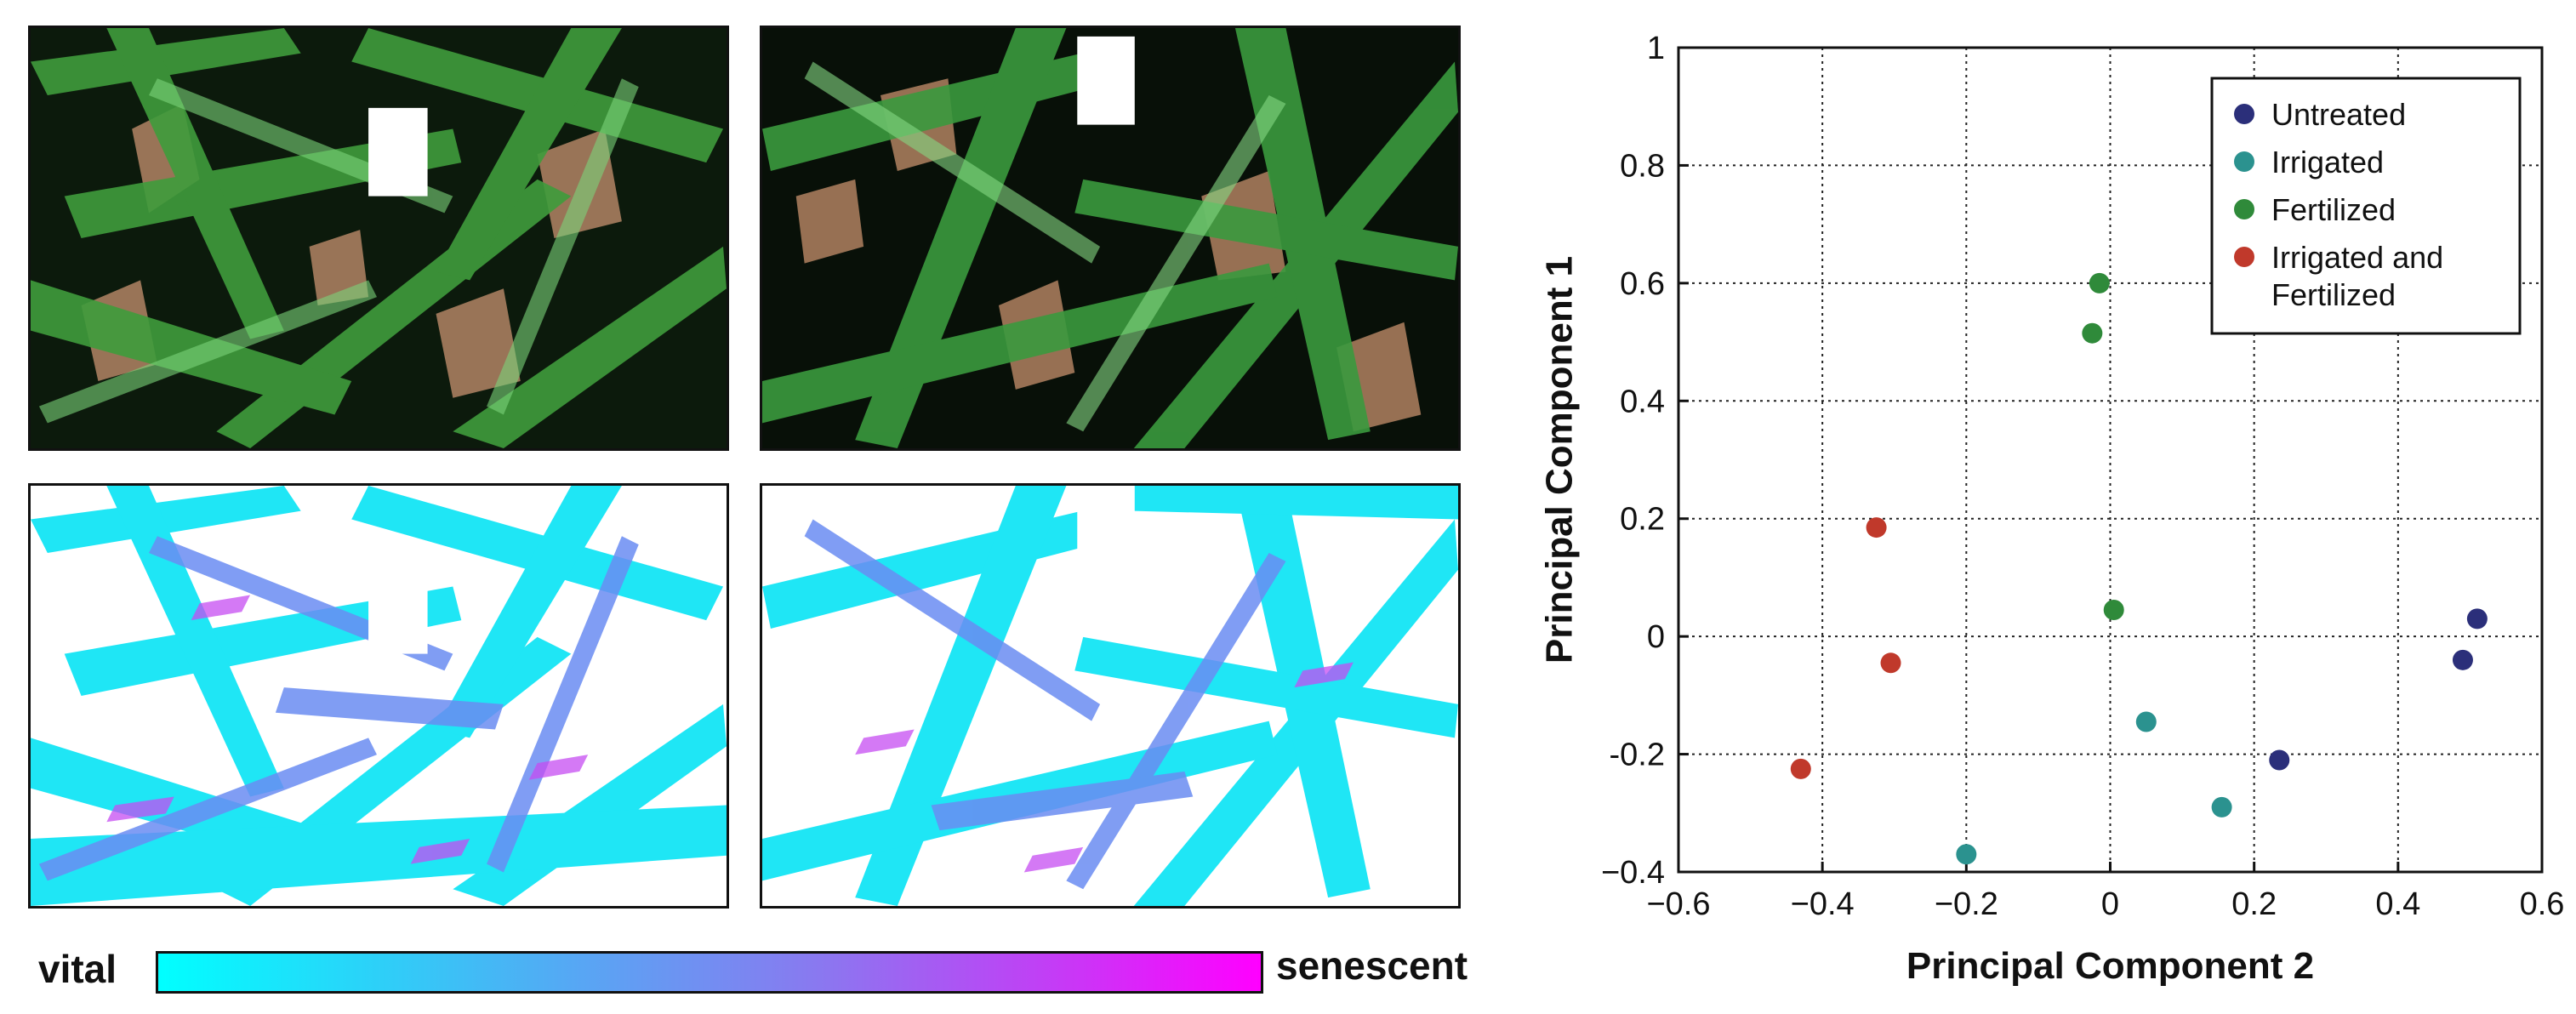  What do you see at coordinates (2110, 966) in the screenshot?
I see `x-axis-label: Principal Component 2` at bounding box center [2110, 966].